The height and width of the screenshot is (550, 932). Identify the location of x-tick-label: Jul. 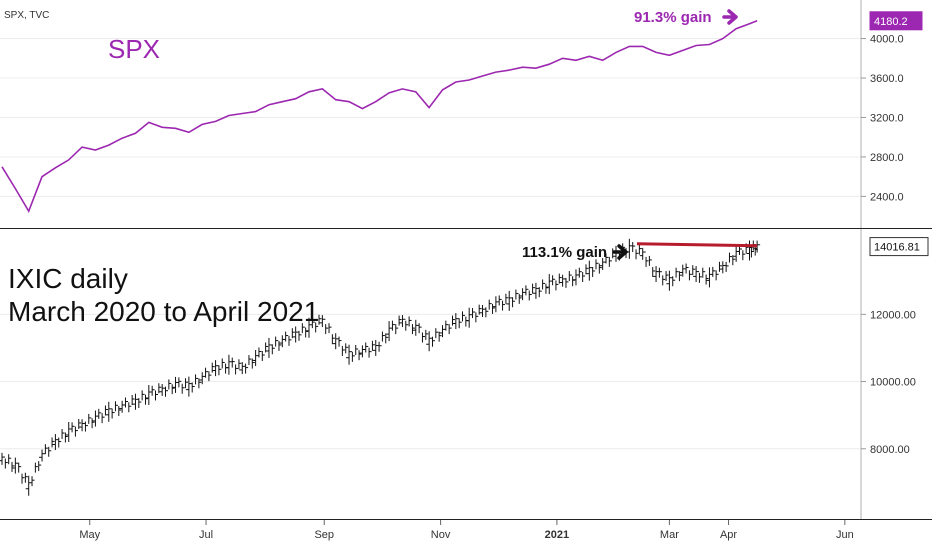
(206, 535).